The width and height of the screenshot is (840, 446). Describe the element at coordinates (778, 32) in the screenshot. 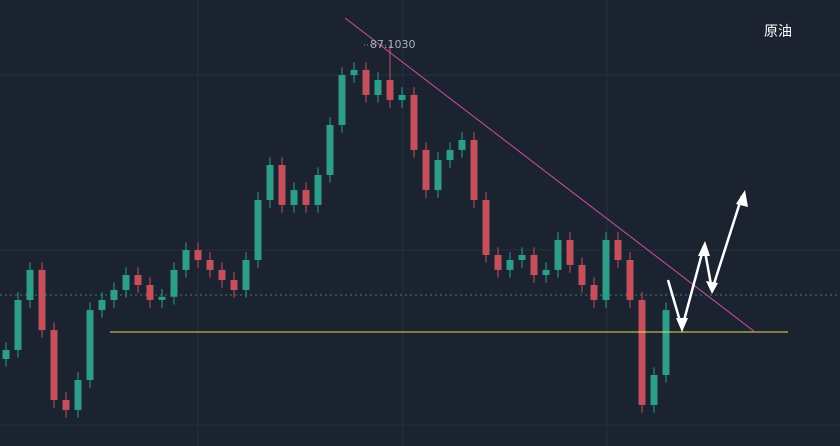

I see `chart-title: 原油` at that location.